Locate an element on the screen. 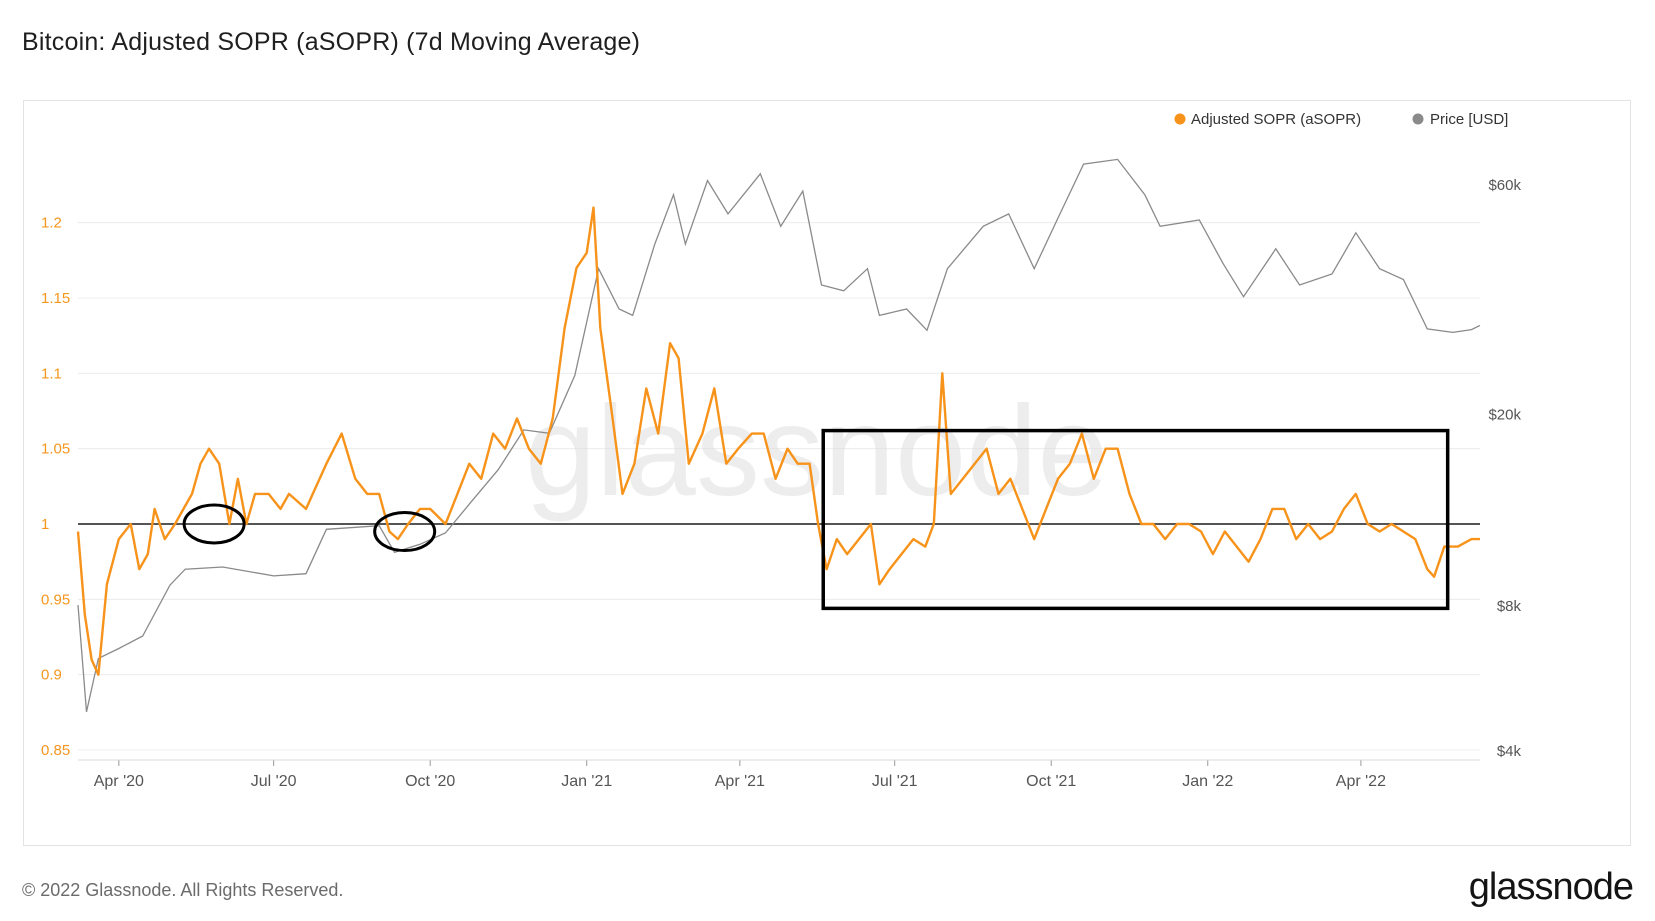 The height and width of the screenshot is (921, 1655). y-axis-right: $4k $8k $20k $60k is located at coordinates (1504, 468).